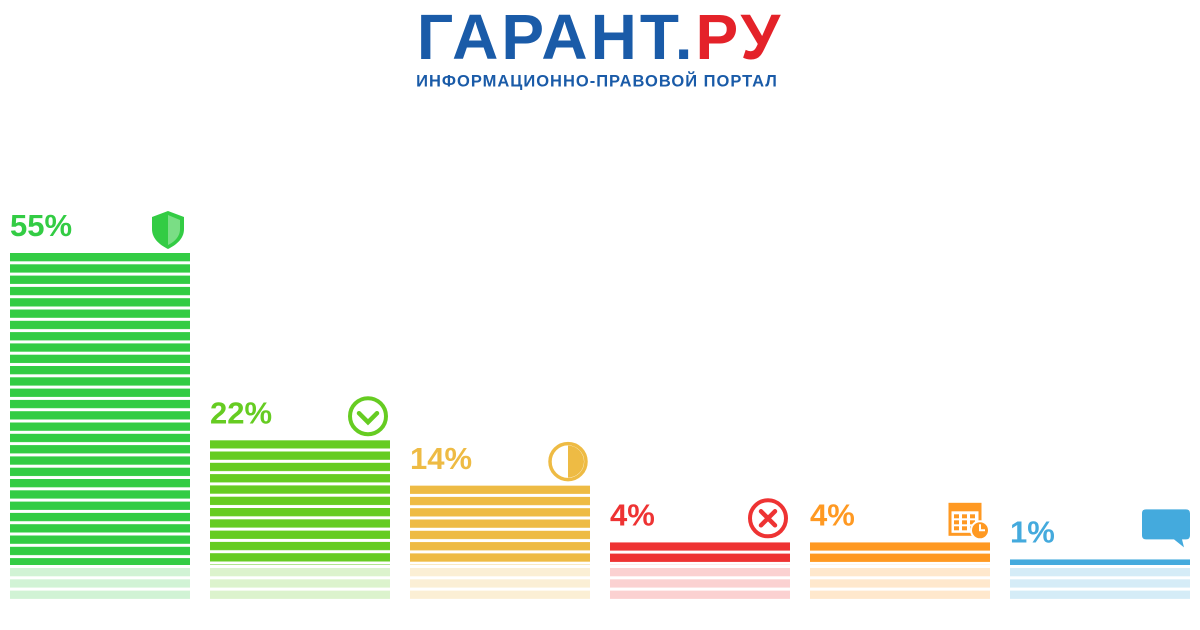 The width and height of the screenshot is (1200, 630). I want to click on icon-calendar-top, so click(965, 508).